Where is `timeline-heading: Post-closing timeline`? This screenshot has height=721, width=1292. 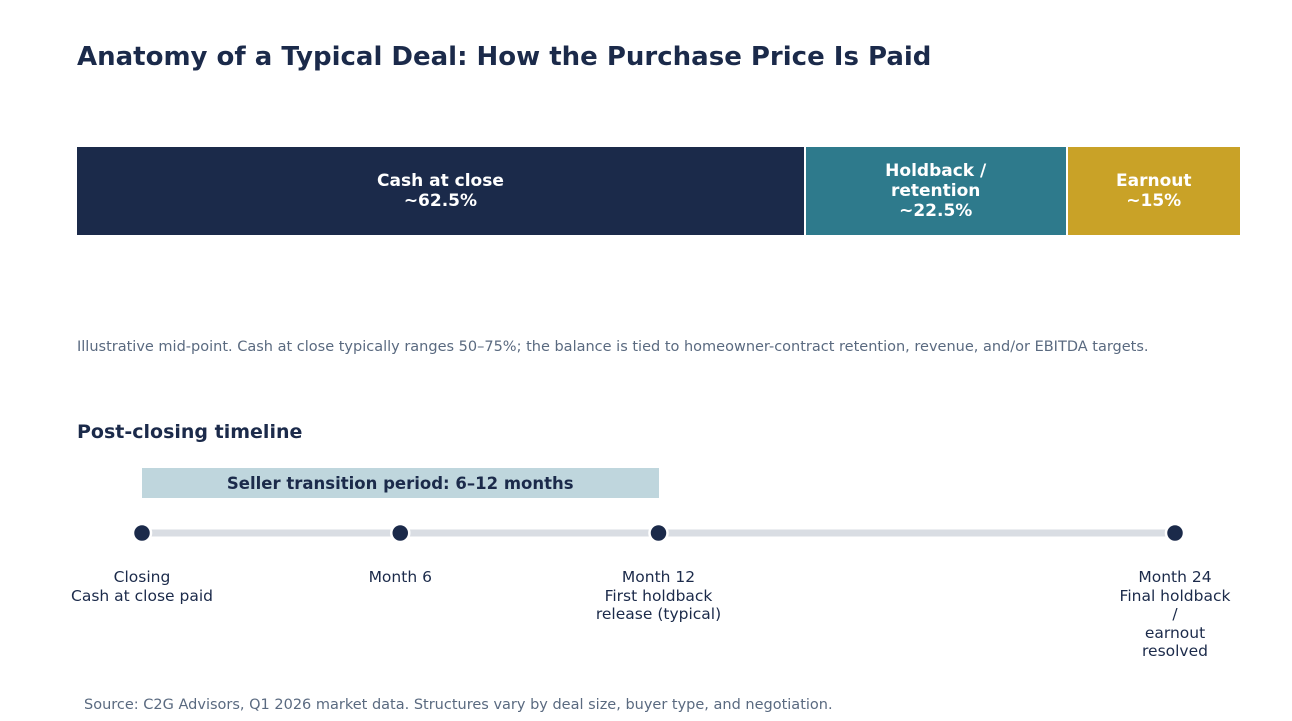
timeline-heading: Post-closing timeline is located at coordinates (190, 432).